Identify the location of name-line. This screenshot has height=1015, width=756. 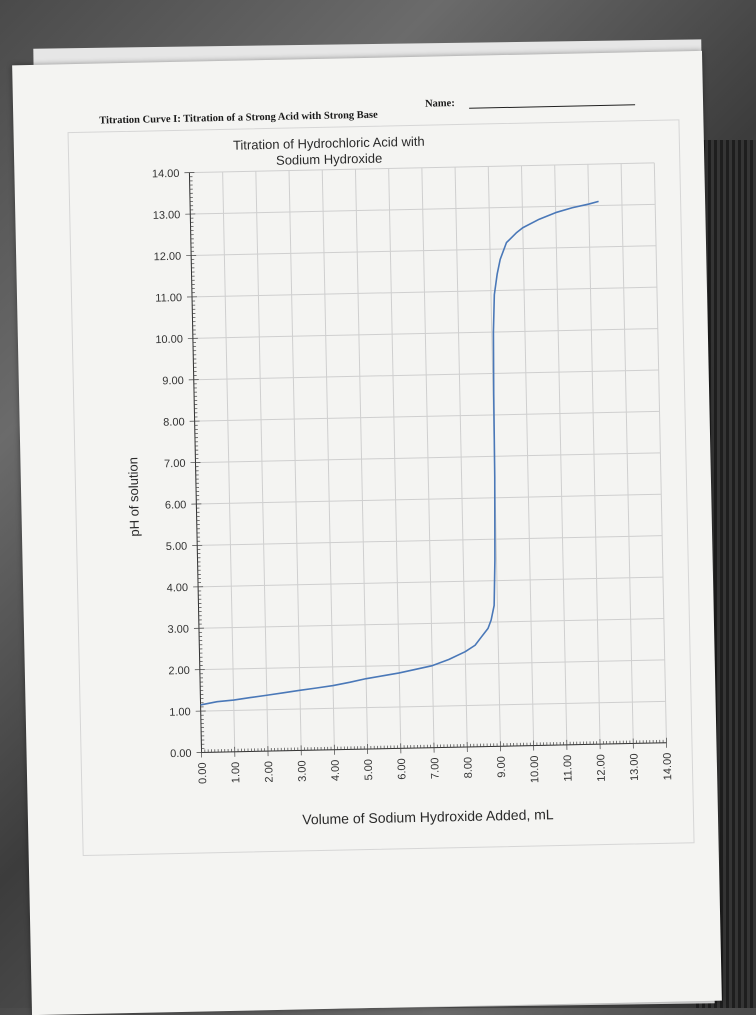
(552, 106).